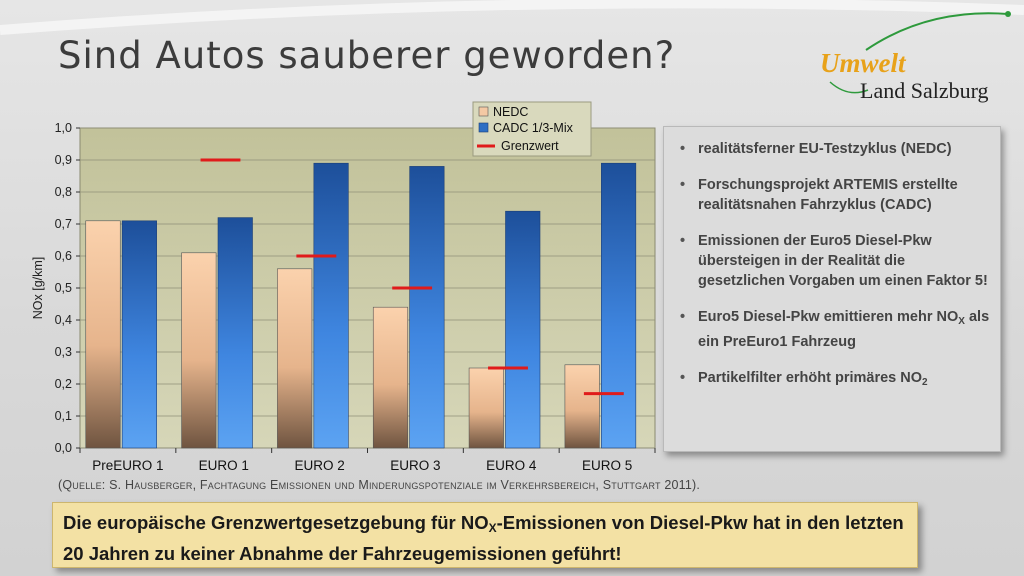  What do you see at coordinates (367, 55) in the screenshot?
I see `slide-title: Sind Autos sauberer geworden?` at bounding box center [367, 55].